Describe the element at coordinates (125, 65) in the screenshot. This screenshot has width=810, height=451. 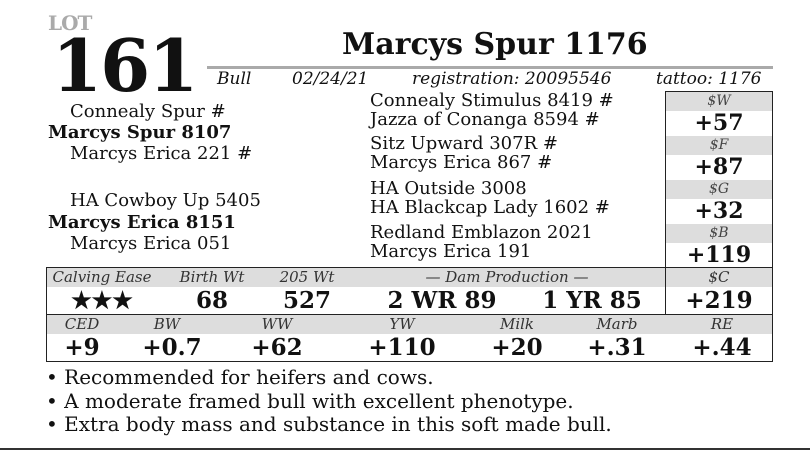
I see `lot-number: 161` at that location.